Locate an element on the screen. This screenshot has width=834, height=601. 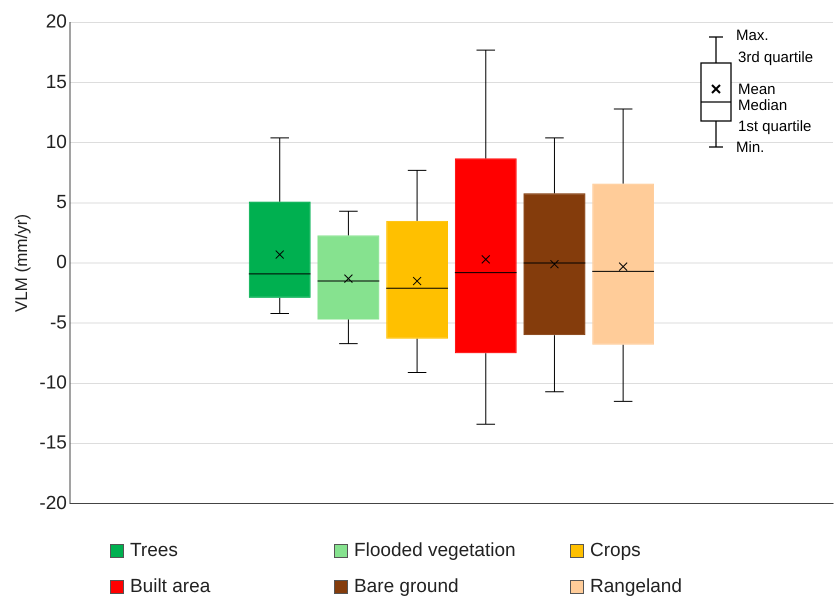
annotation: Min. is located at coordinates (750, 147).